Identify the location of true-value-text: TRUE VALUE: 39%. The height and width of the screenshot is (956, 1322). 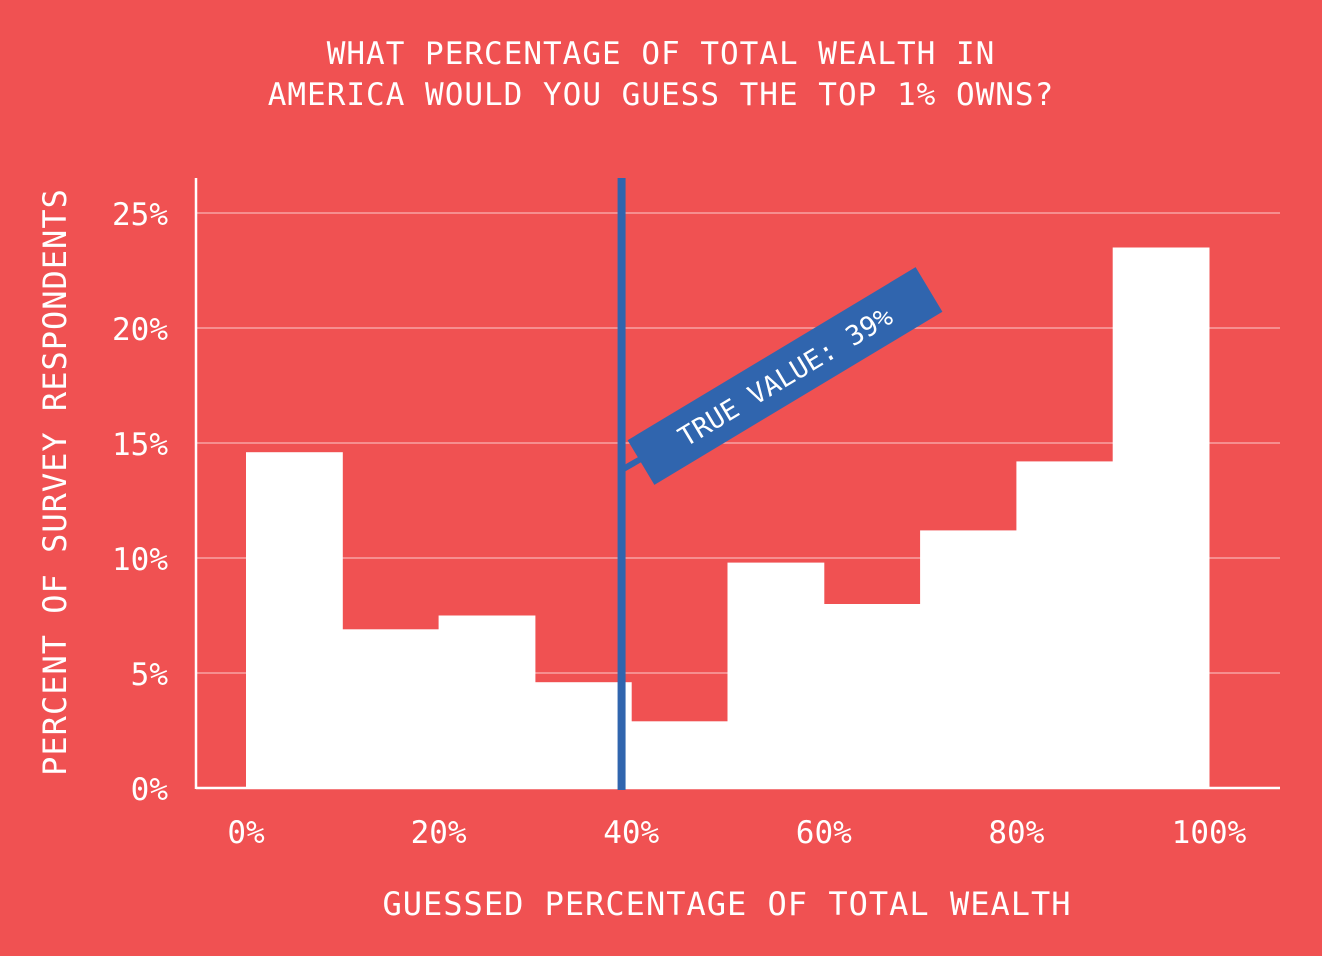
(785, 377).